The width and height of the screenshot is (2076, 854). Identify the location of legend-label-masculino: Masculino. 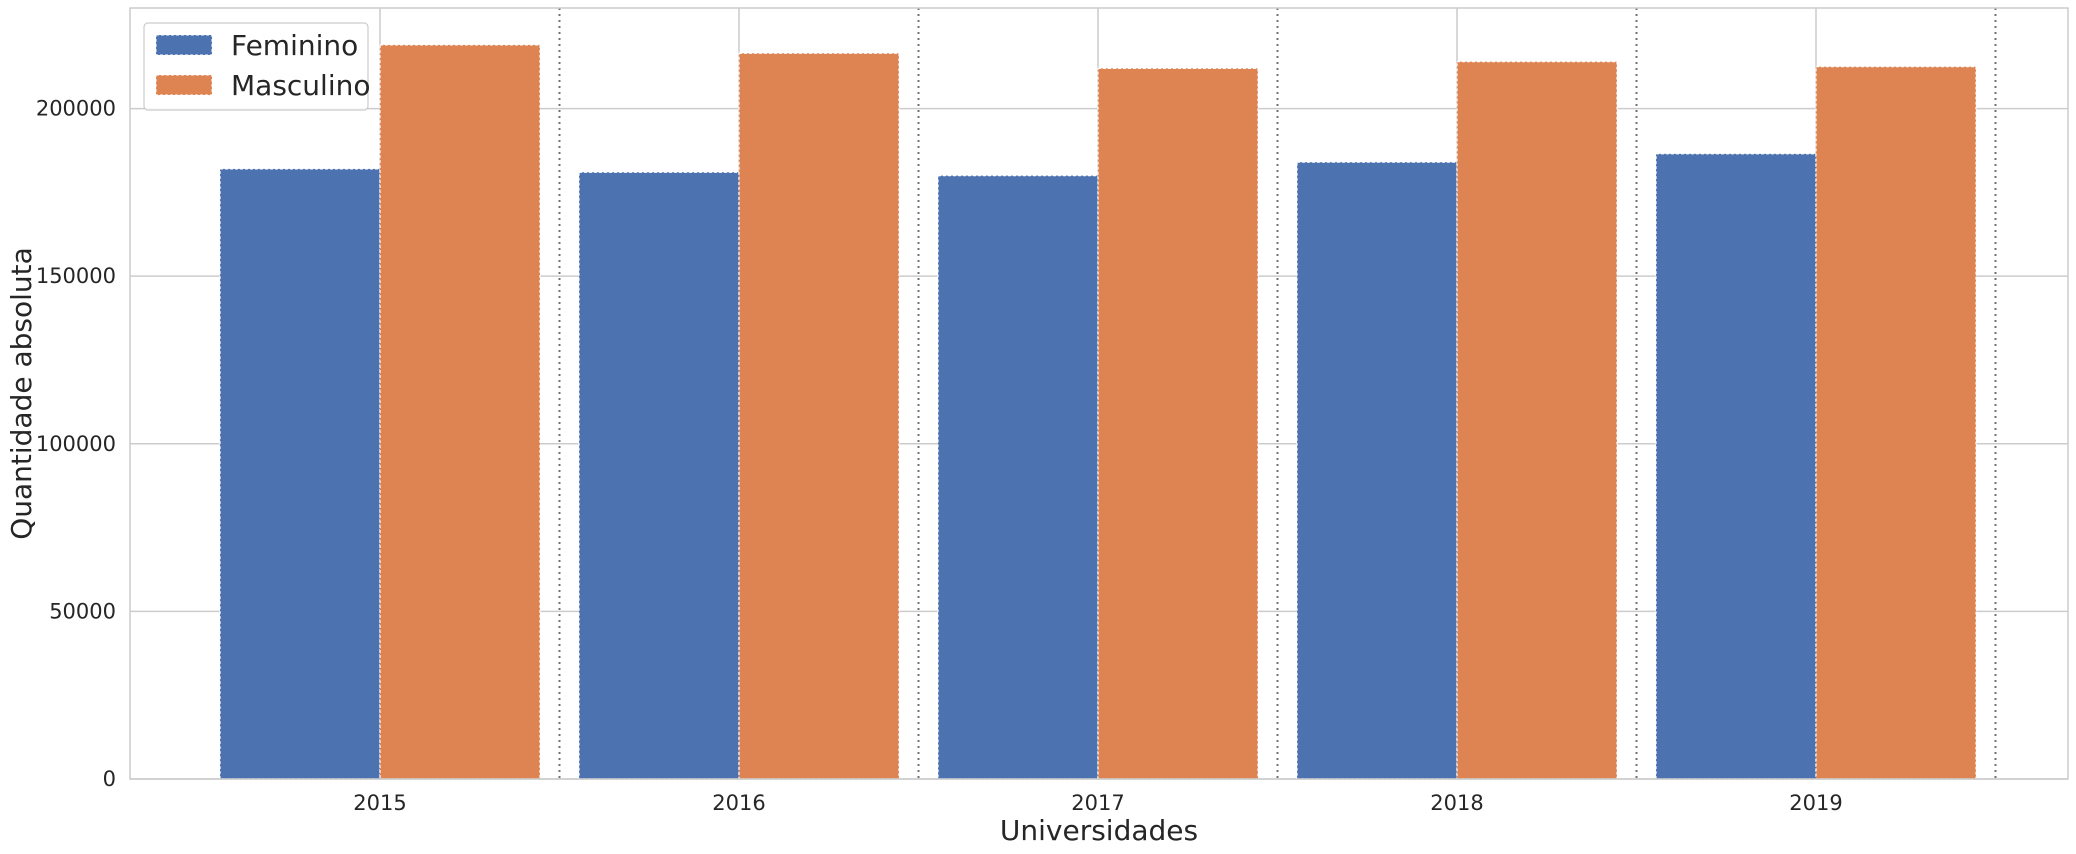
(300, 85).